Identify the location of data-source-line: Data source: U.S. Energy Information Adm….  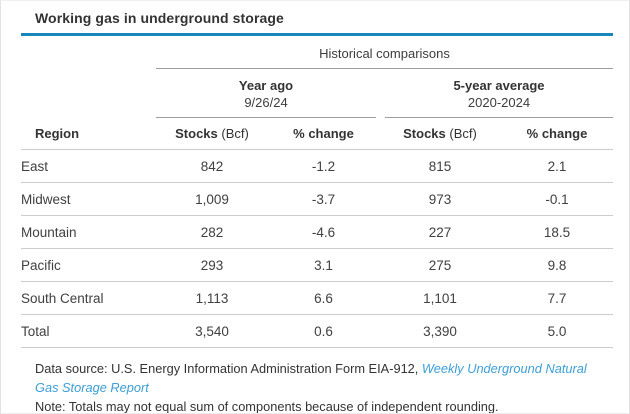
(316, 378).